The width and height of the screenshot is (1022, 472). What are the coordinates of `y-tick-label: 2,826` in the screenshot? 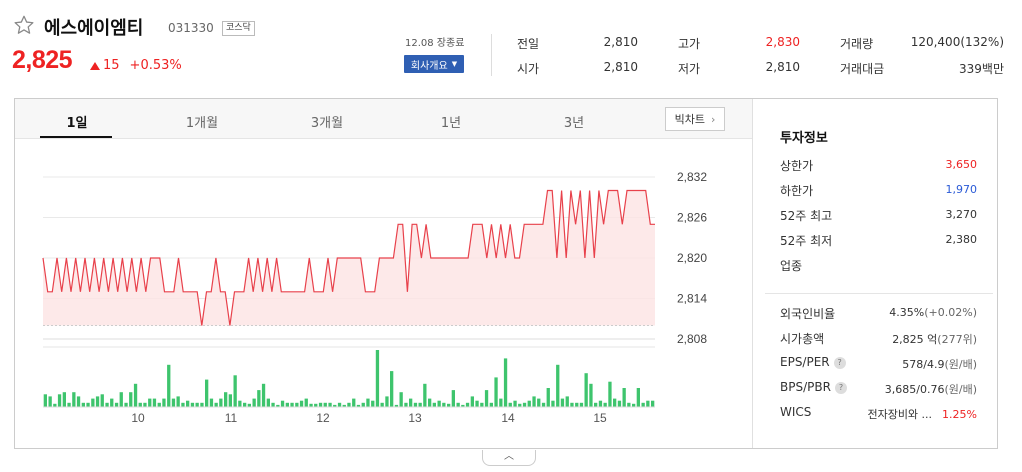 It's located at (692, 218).